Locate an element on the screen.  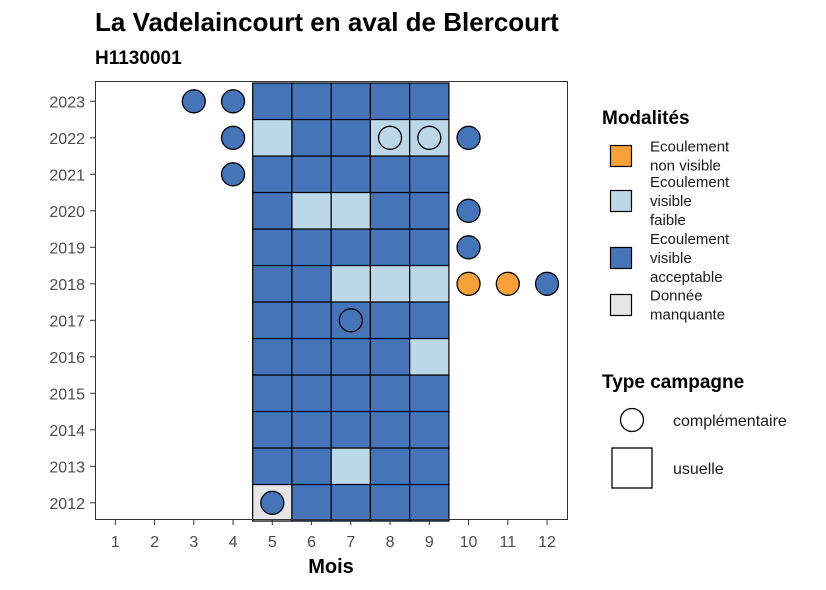
x-tick-label-1: 1 is located at coordinates (115, 542).